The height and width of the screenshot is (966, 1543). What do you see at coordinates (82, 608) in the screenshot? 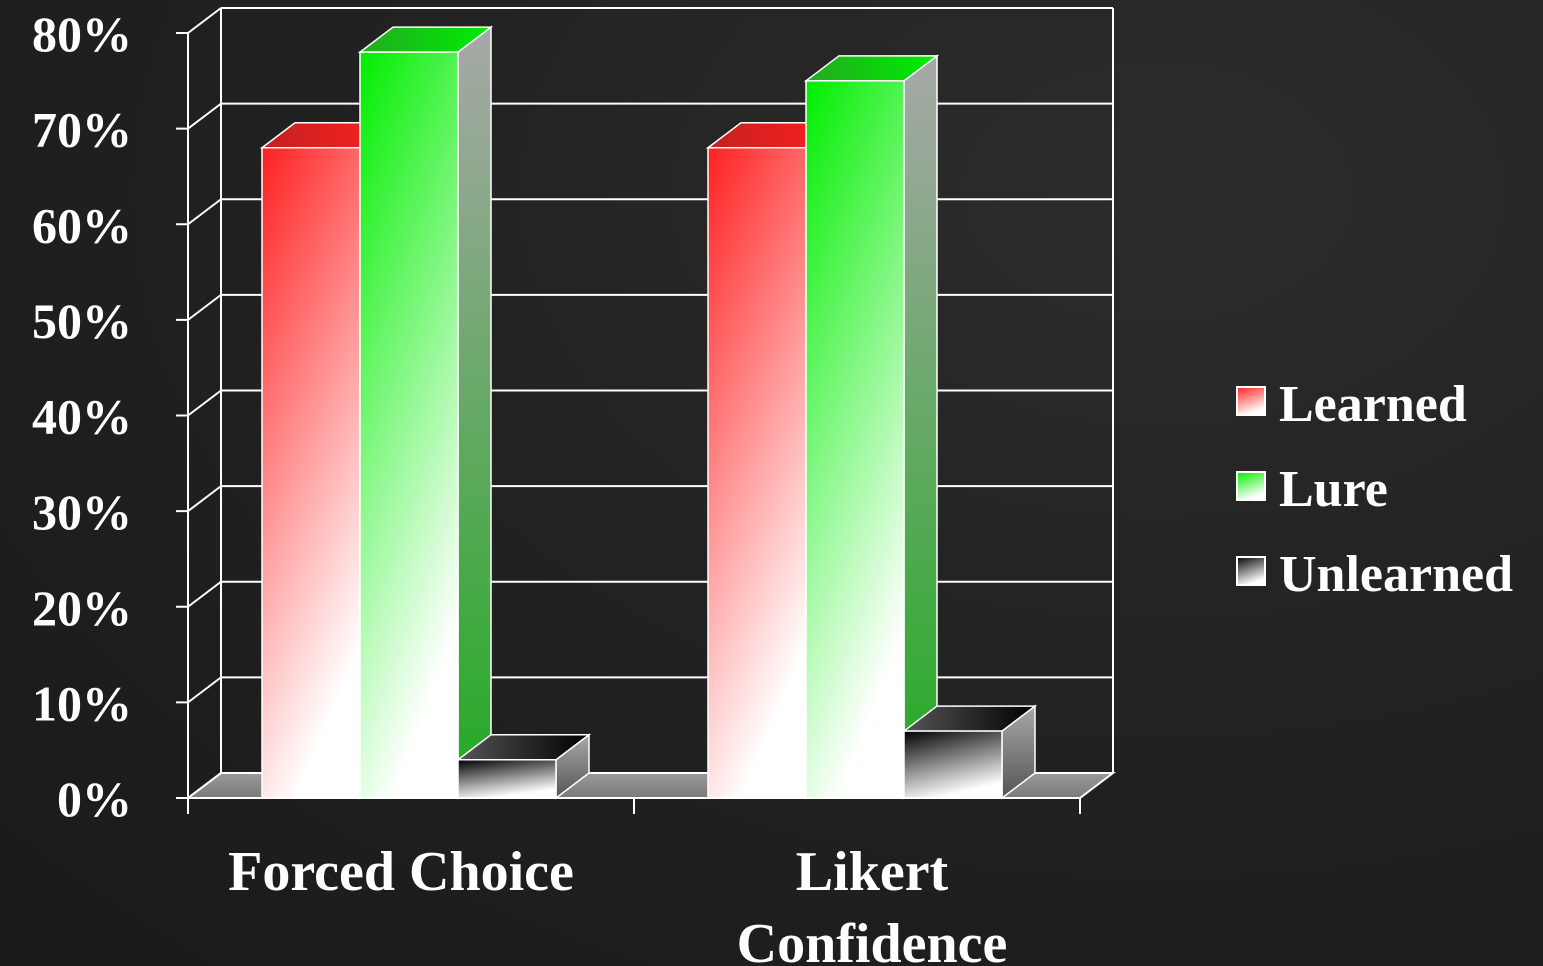
I see `y-tick-label: 20%` at bounding box center [82, 608].